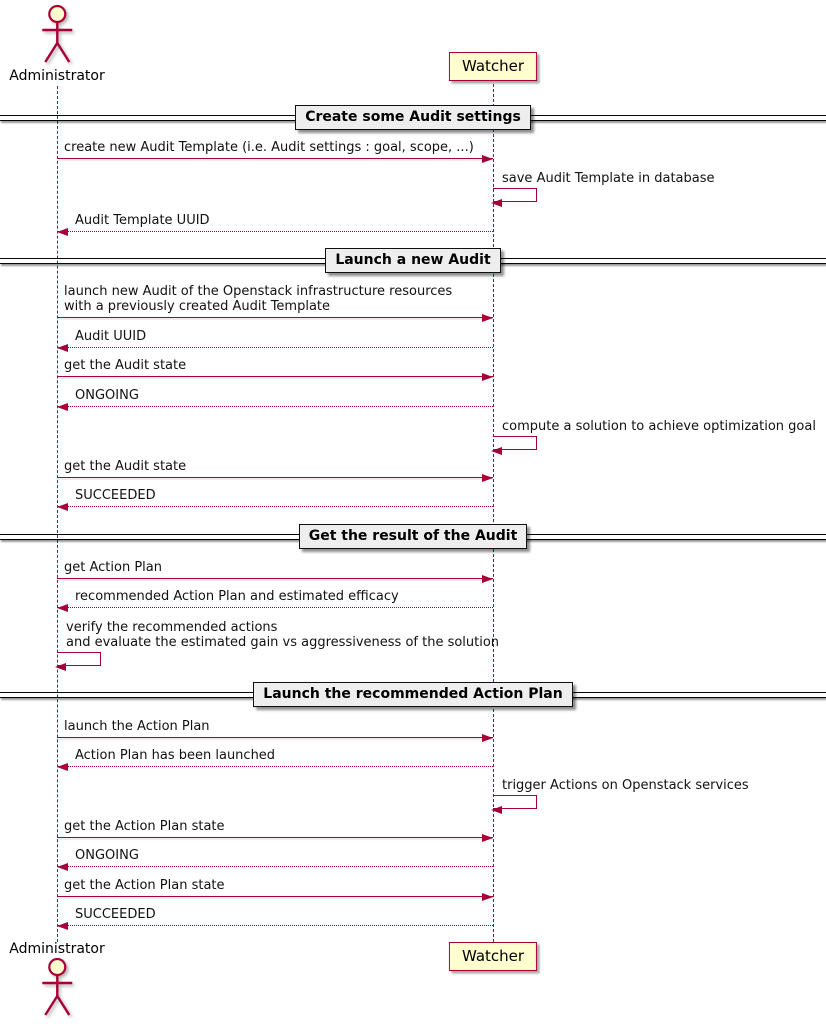 The height and width of the screenshot is (1030, 826). What do you see at coordinates (111, 336) in the screenshot?
I see `message-label: Audit UUID` at bounding box center [111, 336].